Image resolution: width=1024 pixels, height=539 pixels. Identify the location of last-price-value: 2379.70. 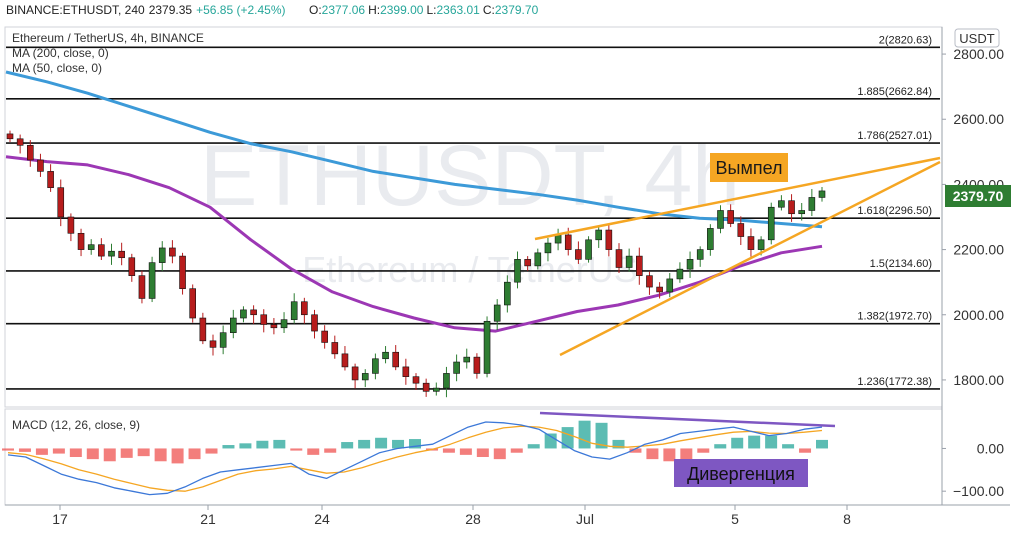
(978, 196).